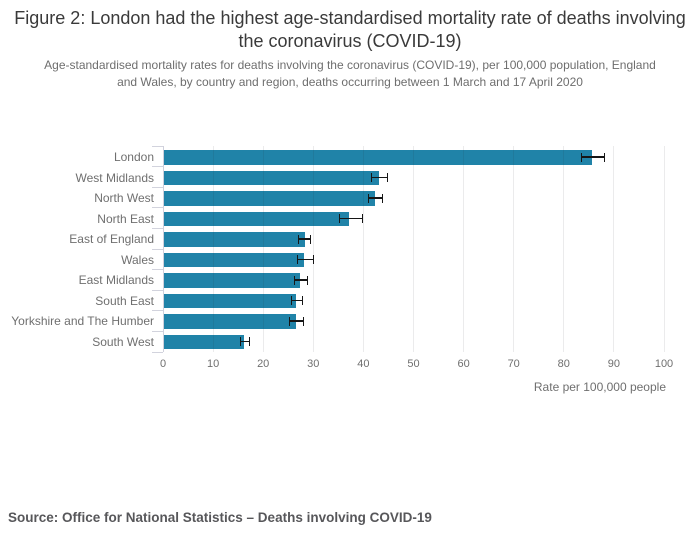 This screenshot has width=700, height=549. I want to click on bar-row: East Midlands, so click(332, 280).